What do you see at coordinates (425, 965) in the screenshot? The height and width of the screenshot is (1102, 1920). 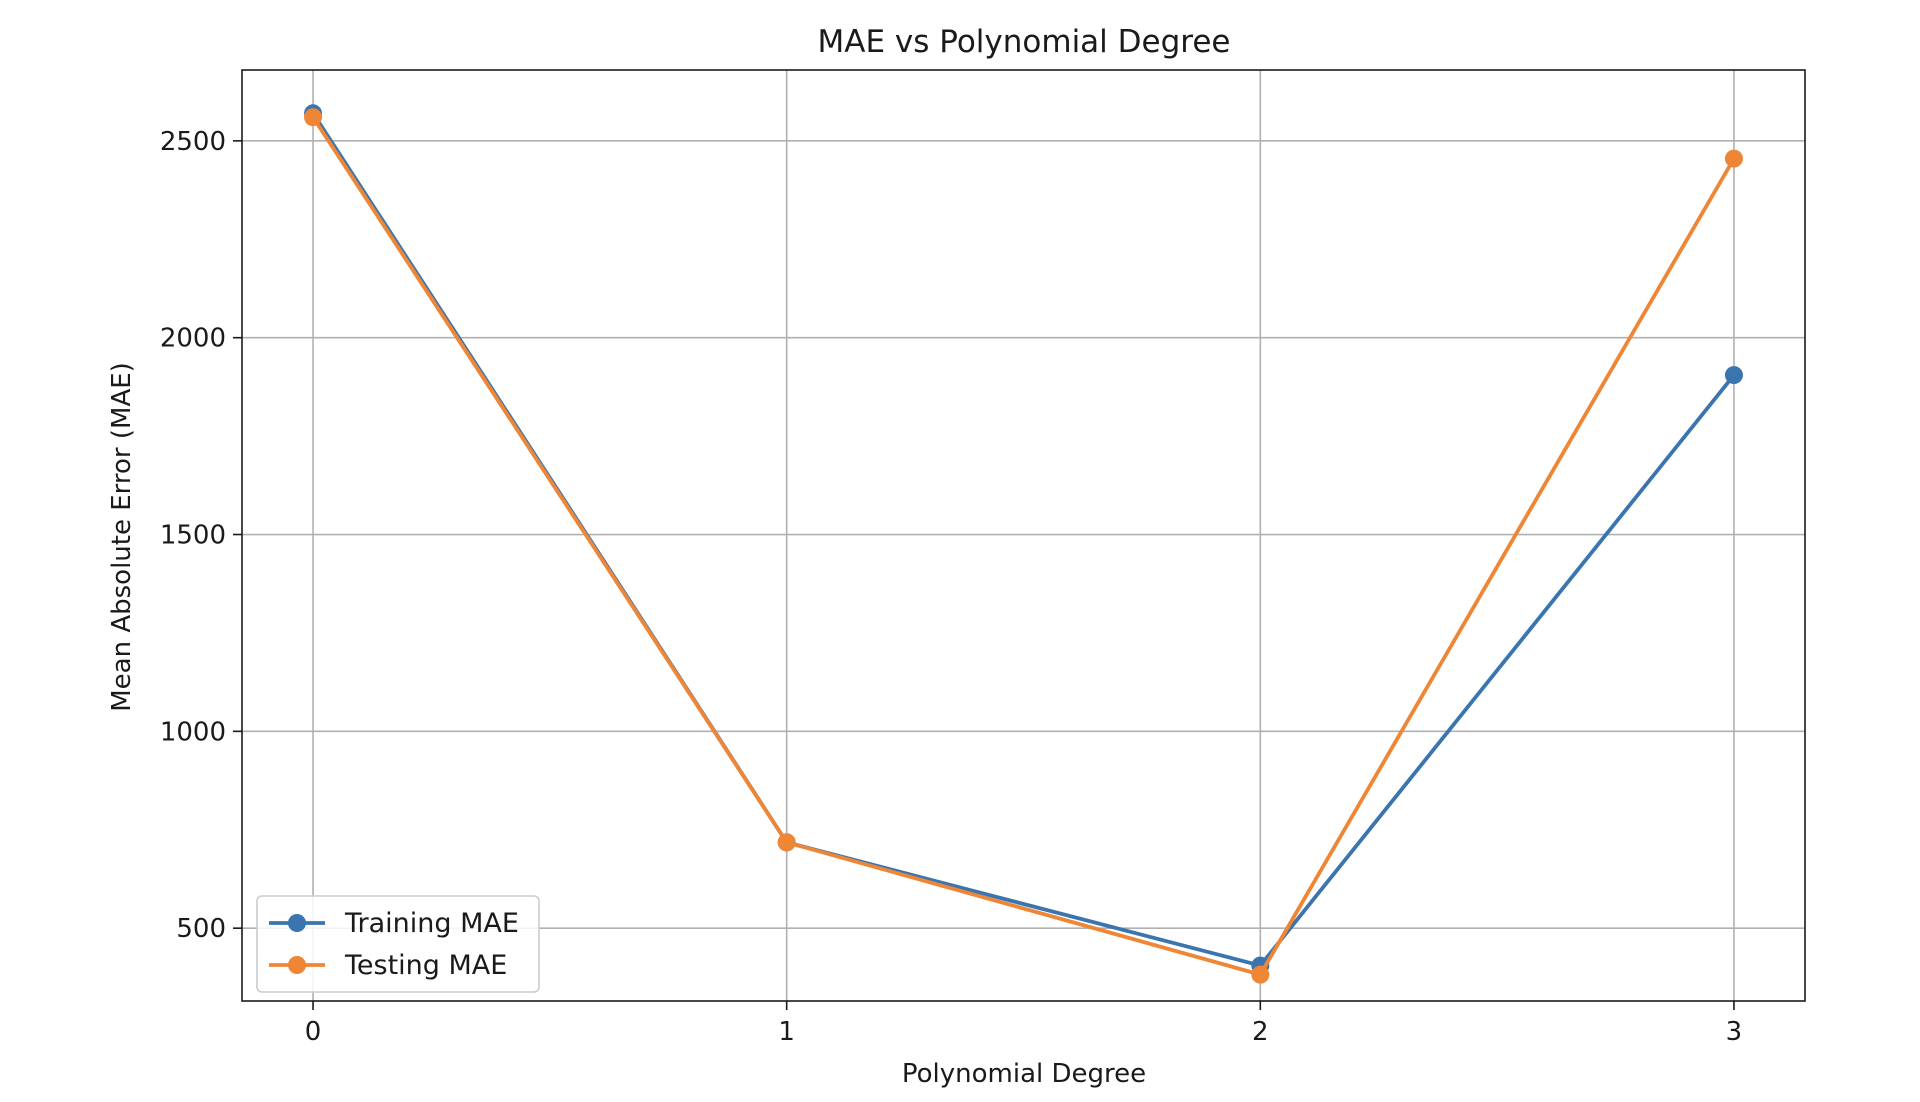 I see `legend-testing-mae-label: Testing MAE` at bounding box center [425, 965].